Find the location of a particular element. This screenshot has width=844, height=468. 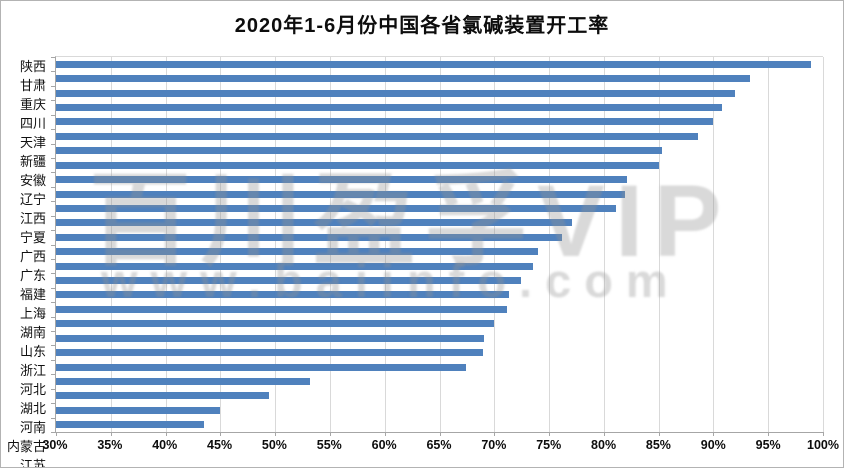

x-axis-label: 85% is located at coordinates (658, 445).